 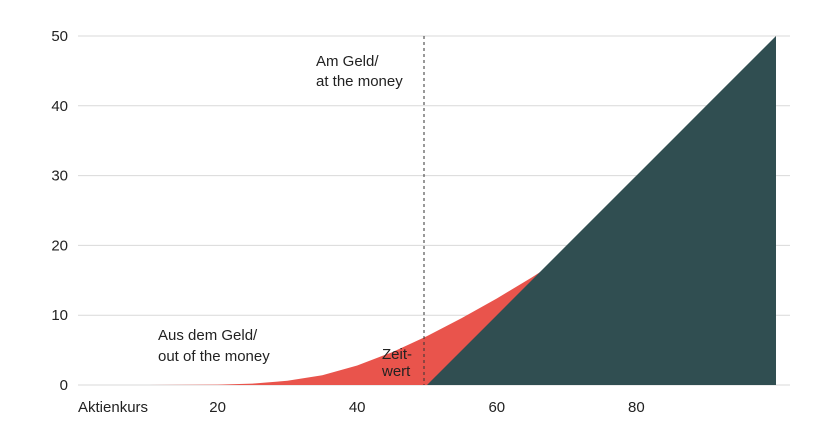 What do you see at coordinates (59, 176) in the screenshot?
I see `y-tick-label: 30` at bounding box center [59, 176].